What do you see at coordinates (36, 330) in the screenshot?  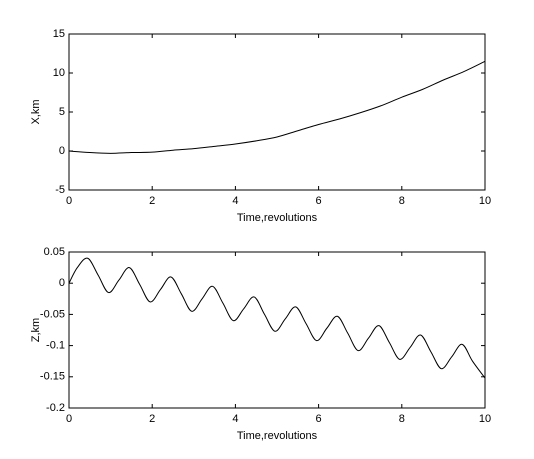 I see `y-axis-label: Z,km` at bounding box center [36, 330].